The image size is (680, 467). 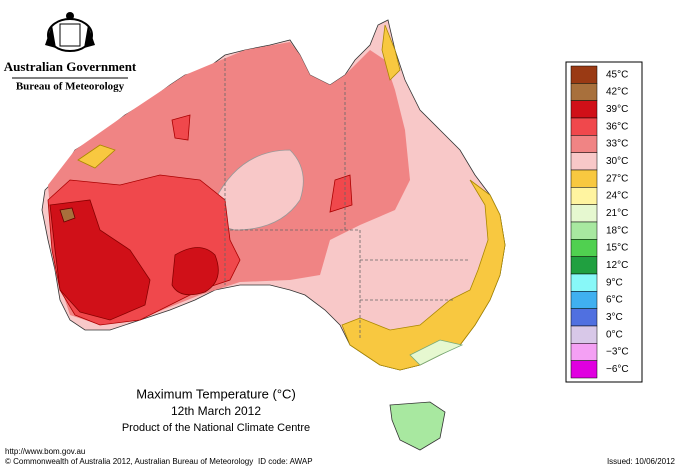 I want to click on legend-label: 36°C, so click(x=617, y=126).